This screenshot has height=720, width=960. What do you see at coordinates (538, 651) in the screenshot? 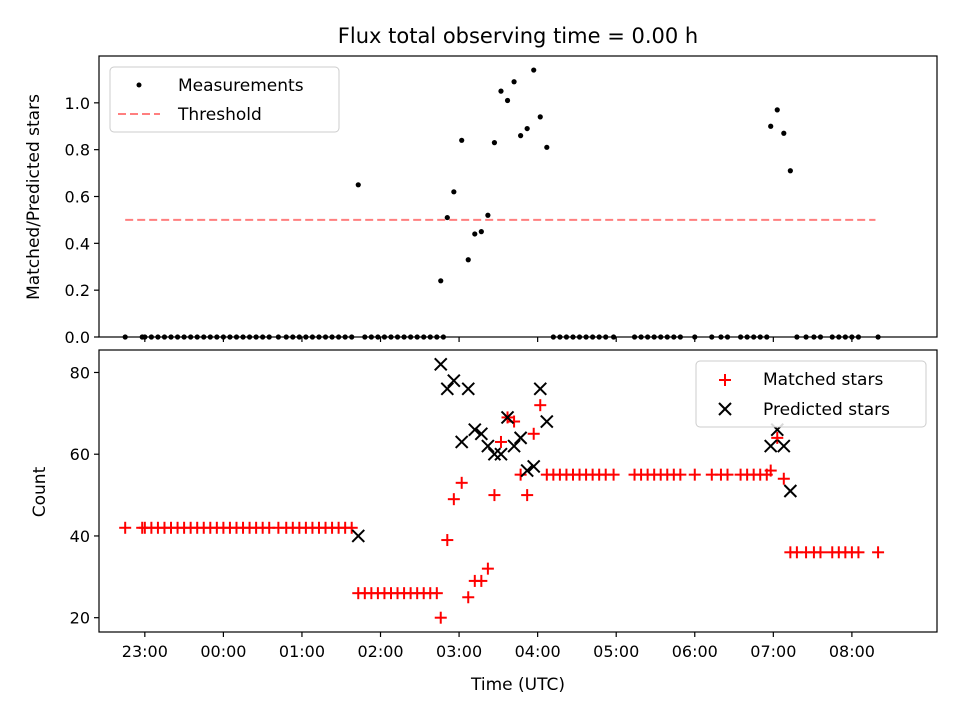
I see `x-tick-label: 04:00` at bounding box center [538, 651].